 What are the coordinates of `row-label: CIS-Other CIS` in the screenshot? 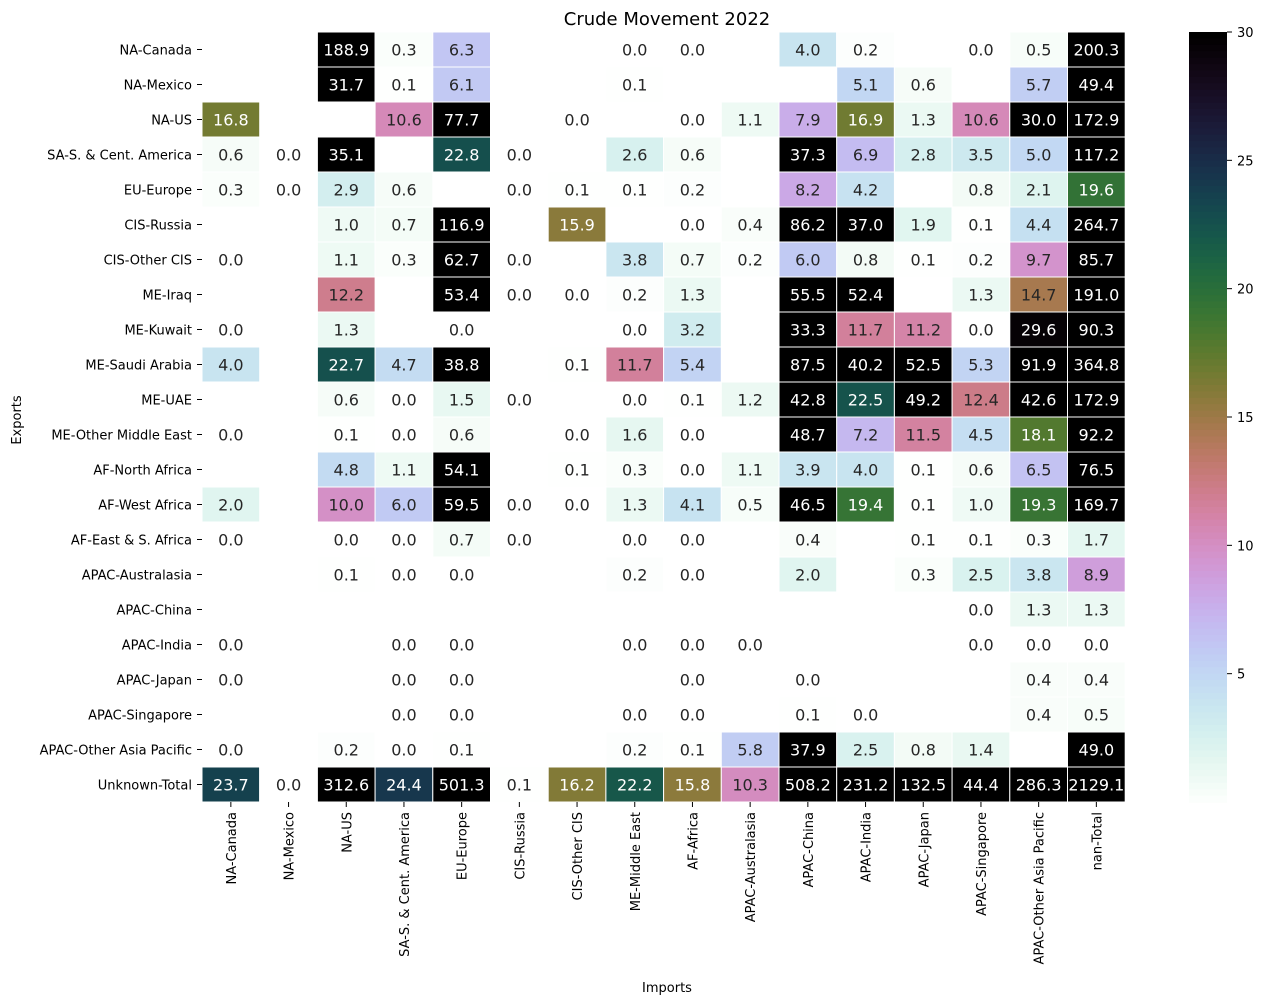 It's located at (148, 261).